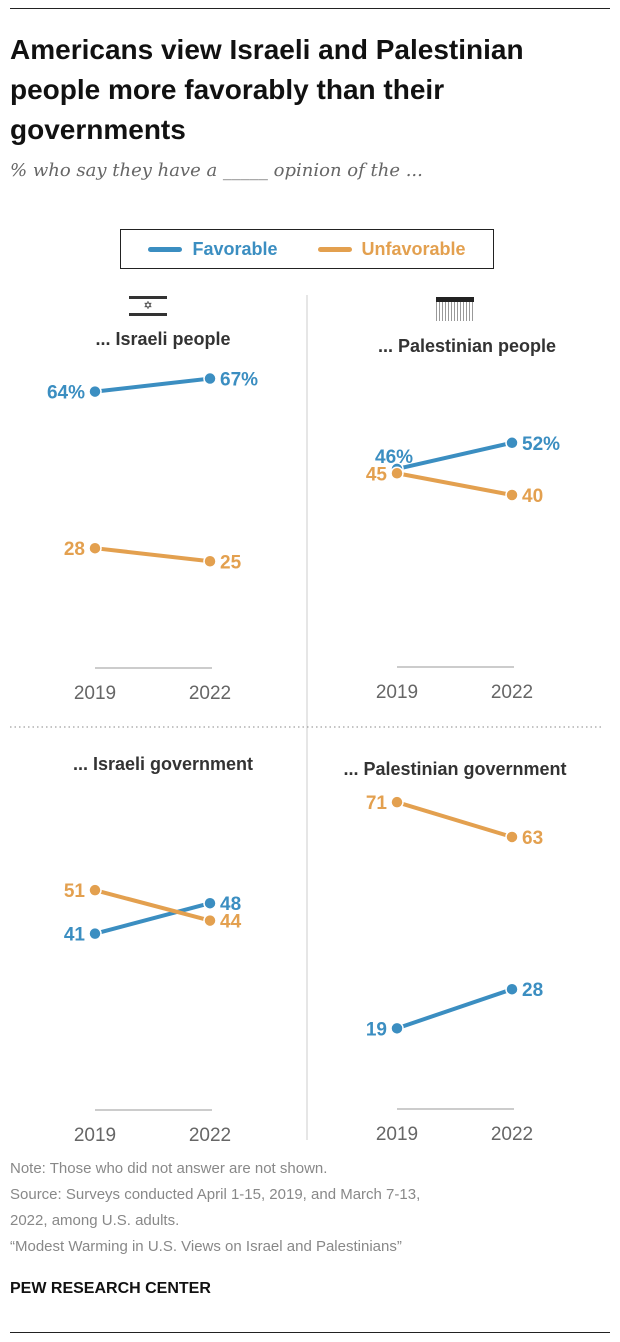 The image size is (620, 1342). Describe the element at coordinates (334, 249) in the screenshot. I see `legend-swatch-unfavorable` at that location.